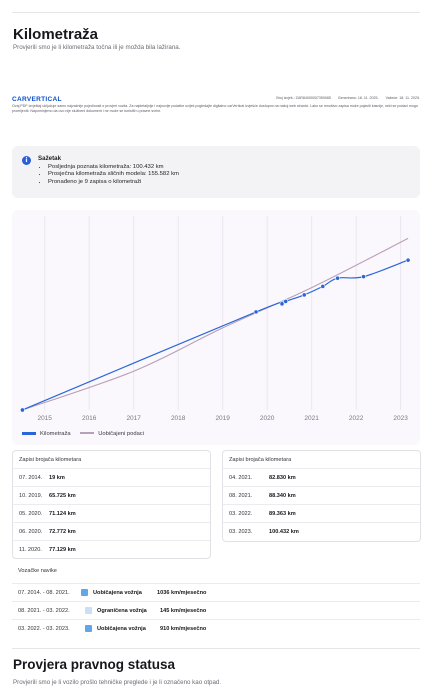 Image resolution: width=432 pixels, height=690 pixels. Describe the element at coordinates (358, 98) in the screenshot. I see `report-generated: Generirano: 18. 11. 2025.` at that location.